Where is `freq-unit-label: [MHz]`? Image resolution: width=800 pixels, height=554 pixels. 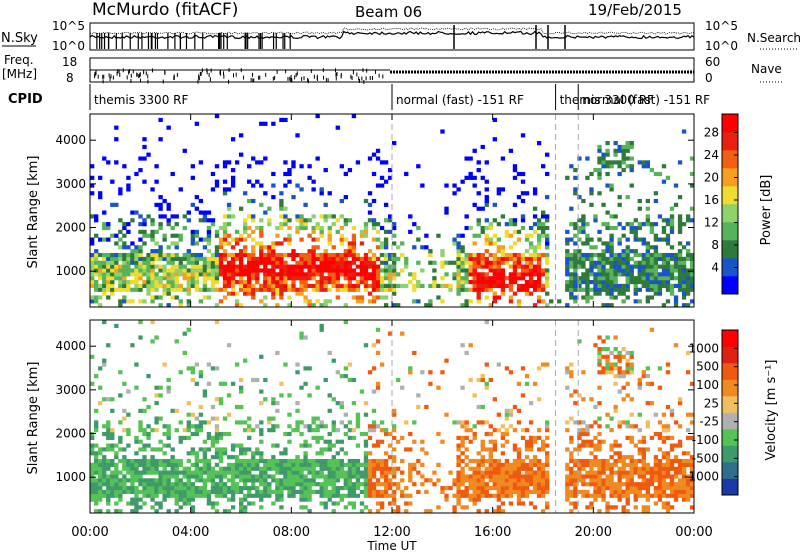
freq-unit-label: [MHz] is located at coordinates (19, 74).